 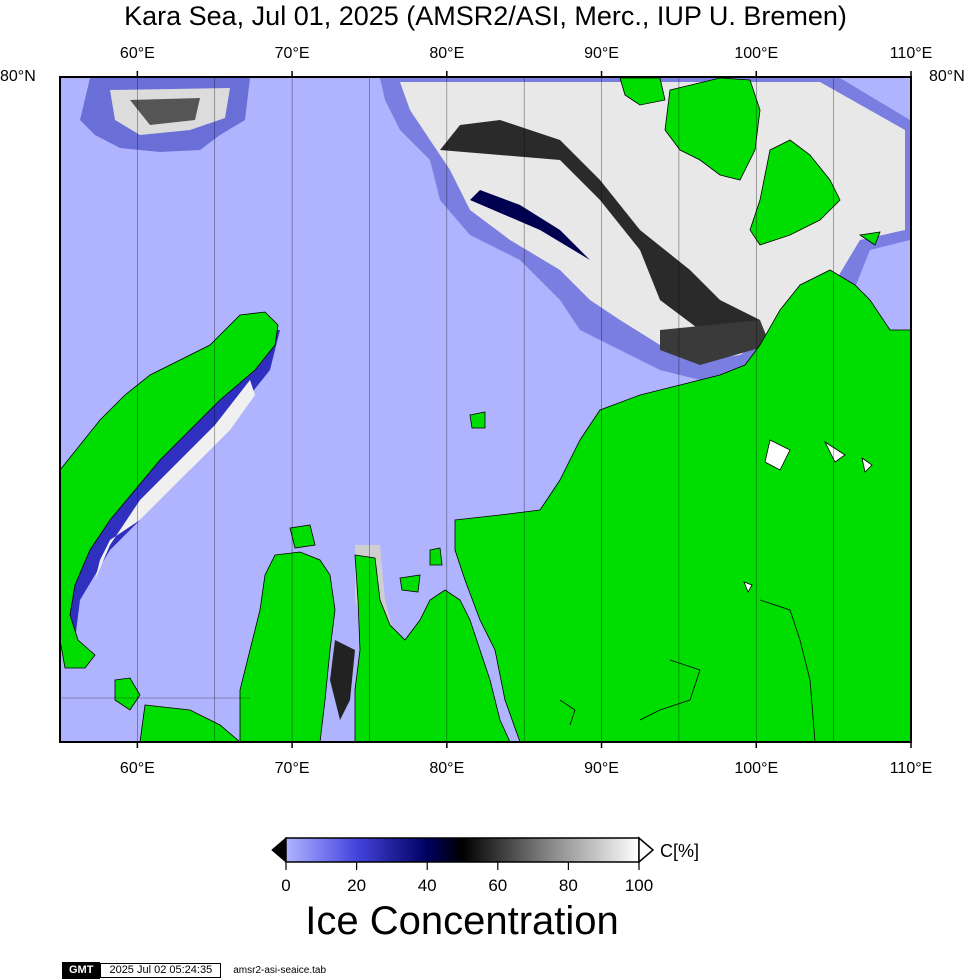 I want to click on lat-label-left: 80°N, so click(x=18, y=76).